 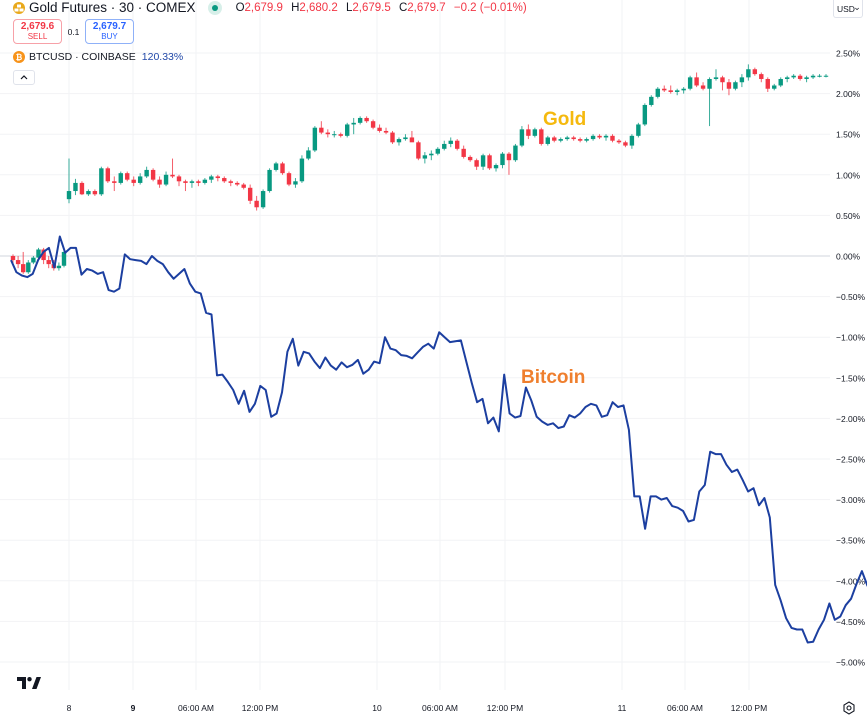 I want to click on tradingview-logo, so click(x=29, y=685).